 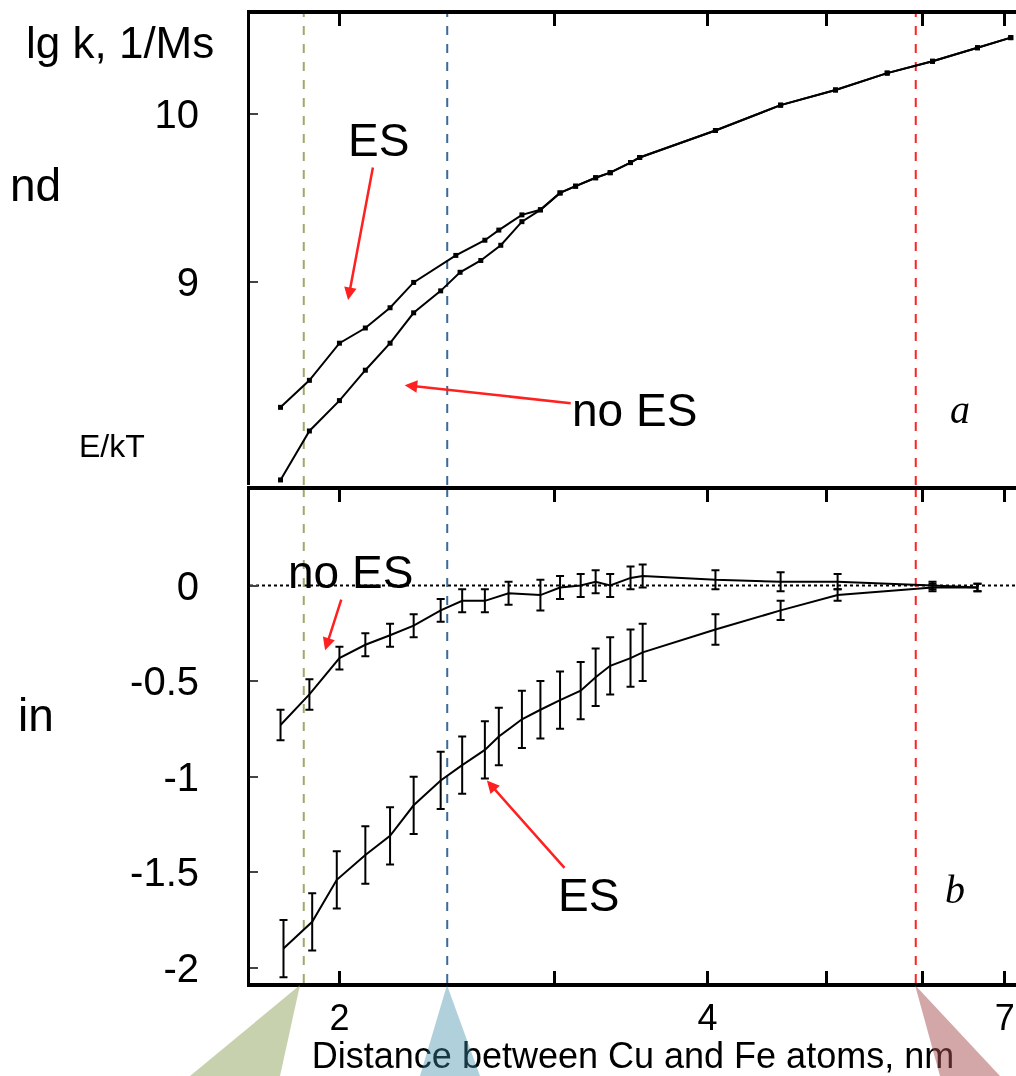 What do you see at coordinates (164, 681) in the screenshot?
I see `y-tick-label: -0.5` at bounding box center [164, 681].